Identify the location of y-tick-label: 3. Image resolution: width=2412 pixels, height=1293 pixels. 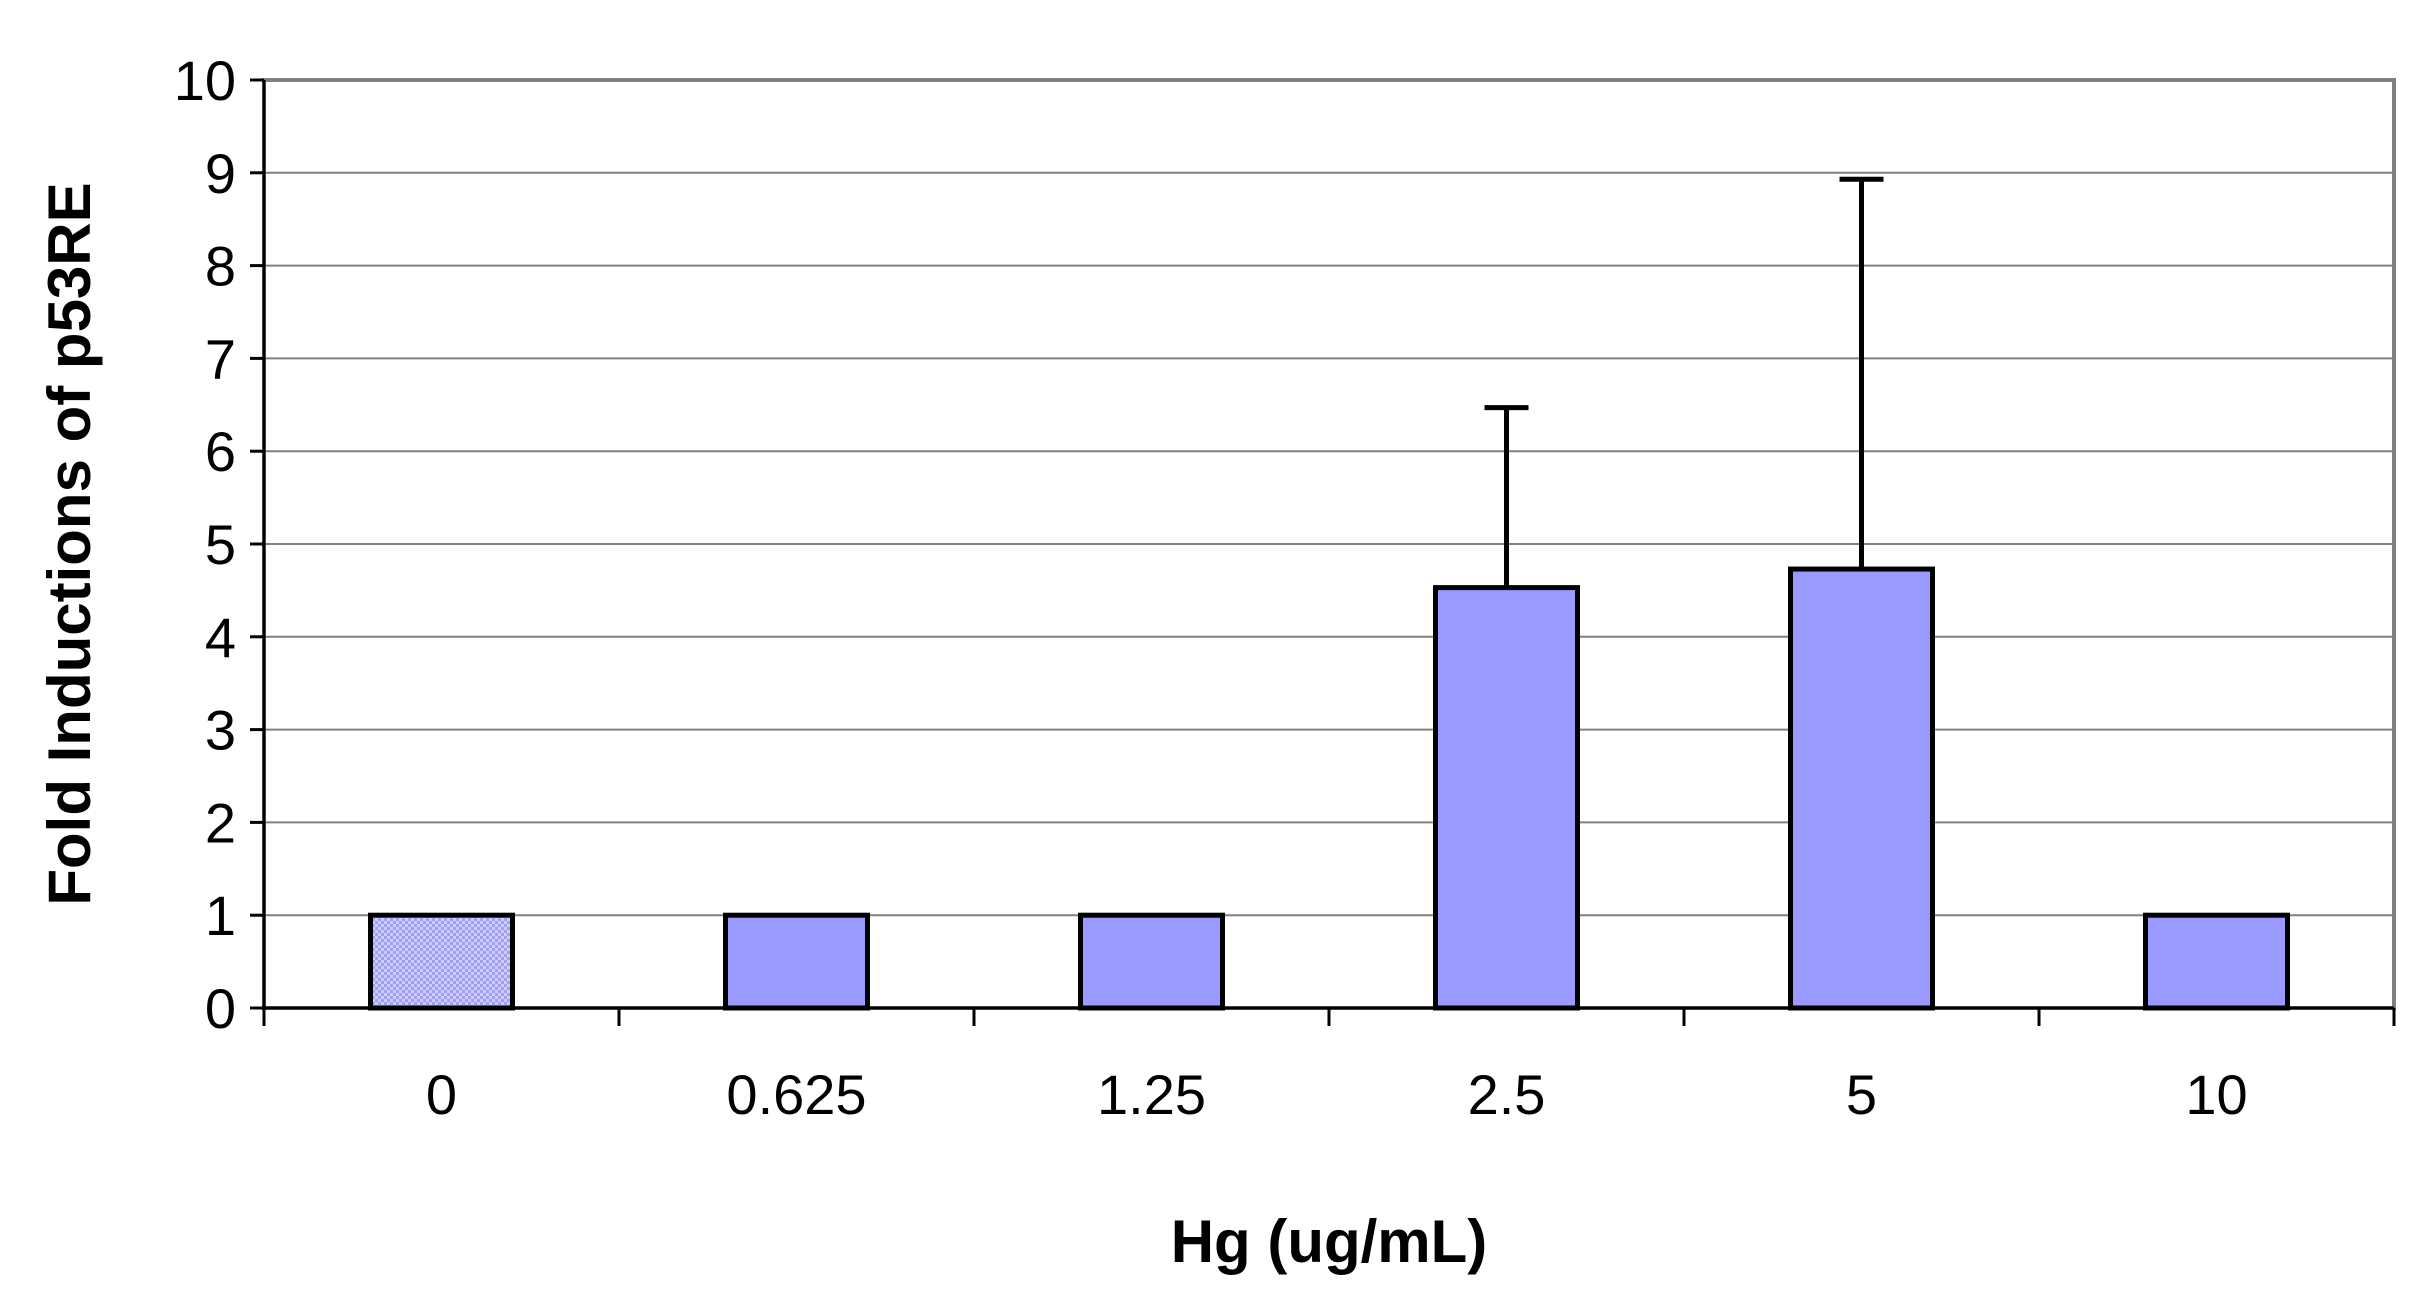
(220, 730).